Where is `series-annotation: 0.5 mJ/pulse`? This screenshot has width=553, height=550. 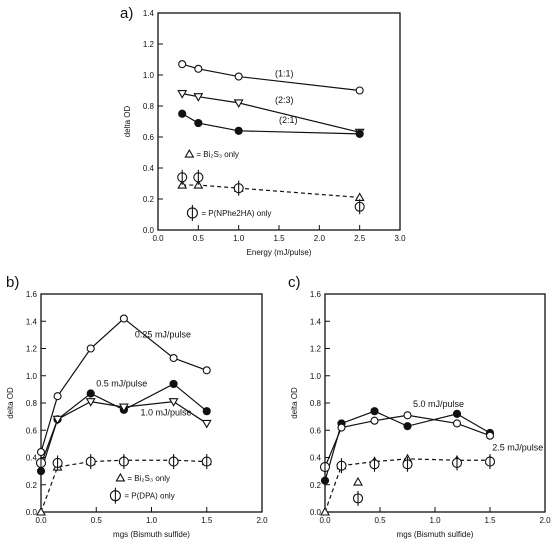
series-annotation: 0.5 mJ/pulse is located at coordinates (121, 384).